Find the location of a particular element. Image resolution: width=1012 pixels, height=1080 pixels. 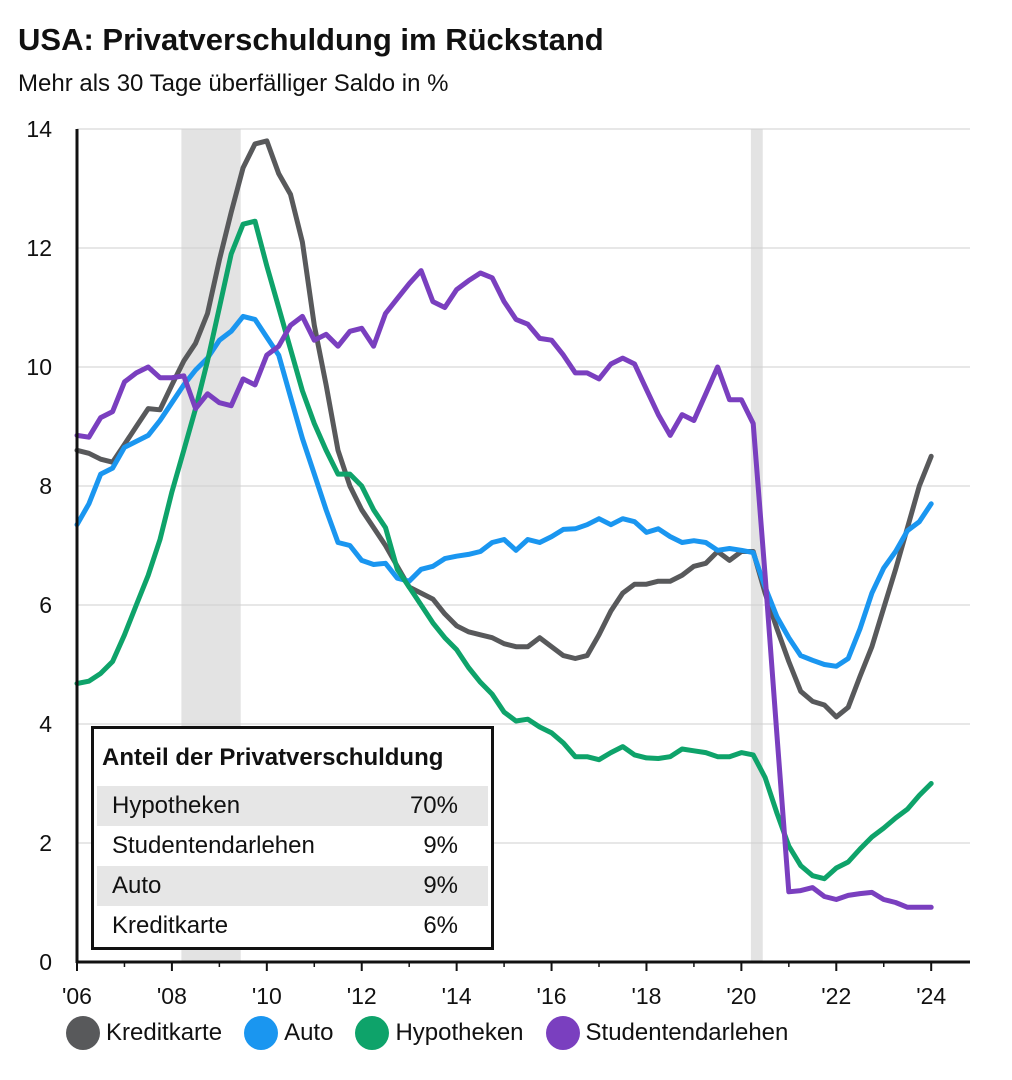

x-tick-label: '24 is located at coordinates (931, 996).